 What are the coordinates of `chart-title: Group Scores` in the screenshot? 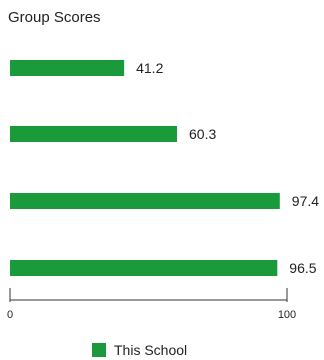 It's located at (54, 17).